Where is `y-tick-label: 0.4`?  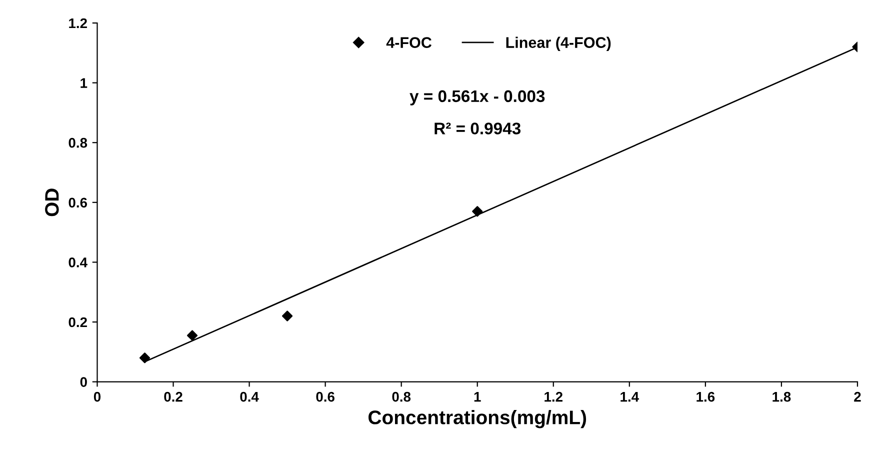
y-tick-label: 0.4 is located at coordinates (78, 263).